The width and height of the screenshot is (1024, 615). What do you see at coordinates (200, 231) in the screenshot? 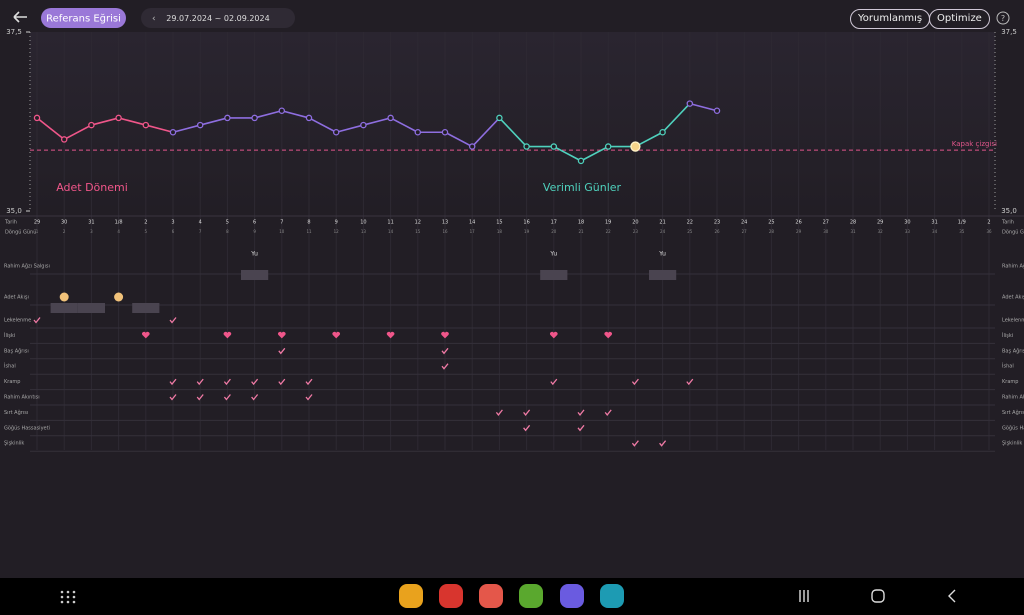
I see `cycle-day: 7` at bounding box center [200, 231].